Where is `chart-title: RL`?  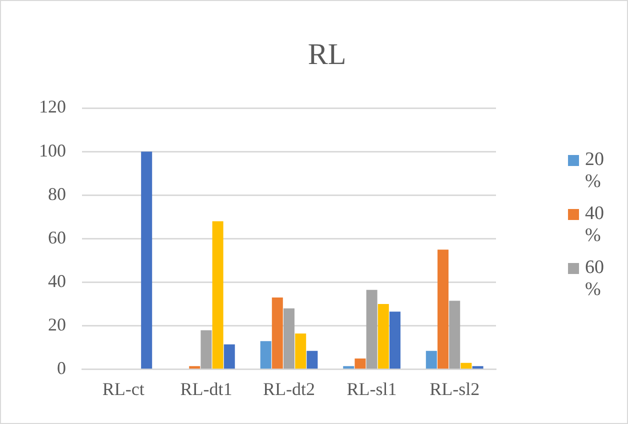 chart-title: RL is located at coordinates (327, 55).